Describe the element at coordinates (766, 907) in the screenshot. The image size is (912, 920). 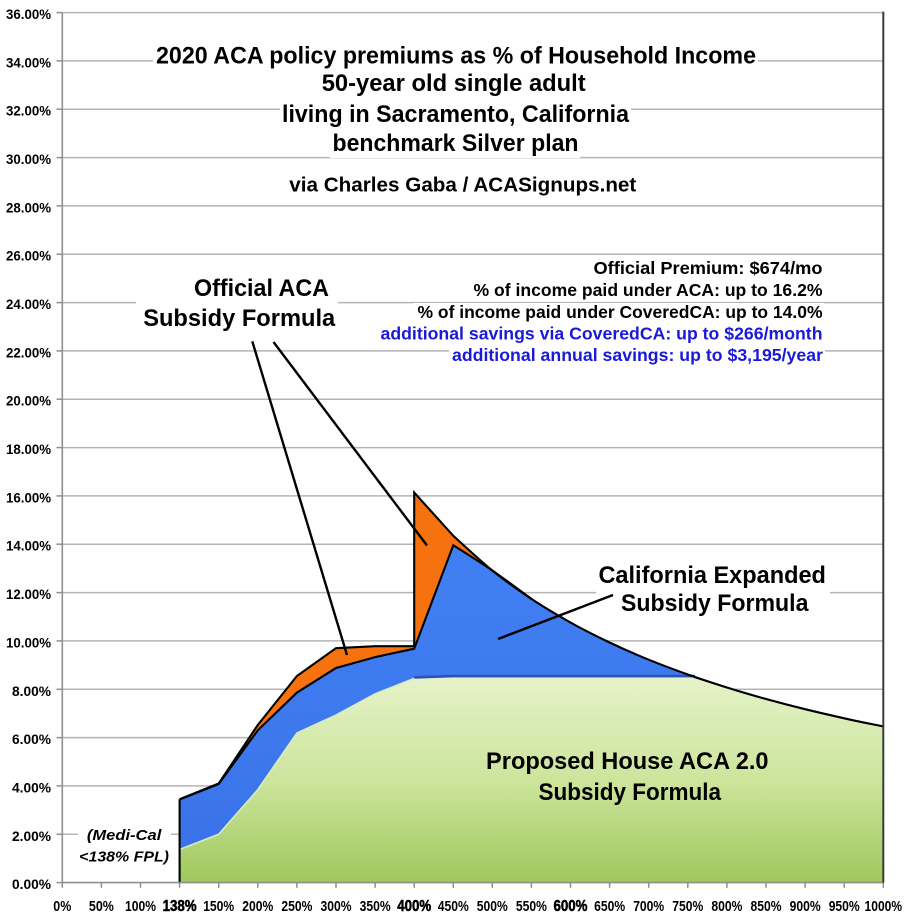
I see `svg-text: 850%` at that location.